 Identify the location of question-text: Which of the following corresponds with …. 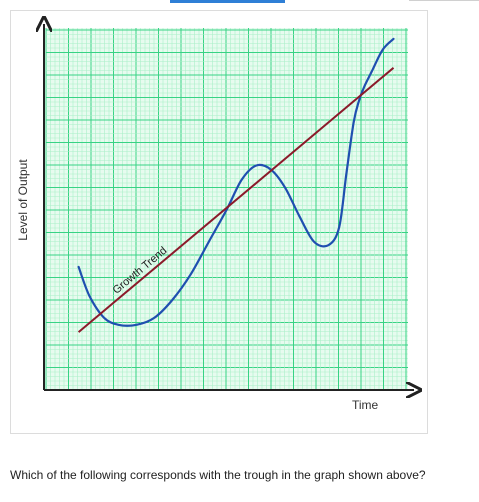
(218, 475).